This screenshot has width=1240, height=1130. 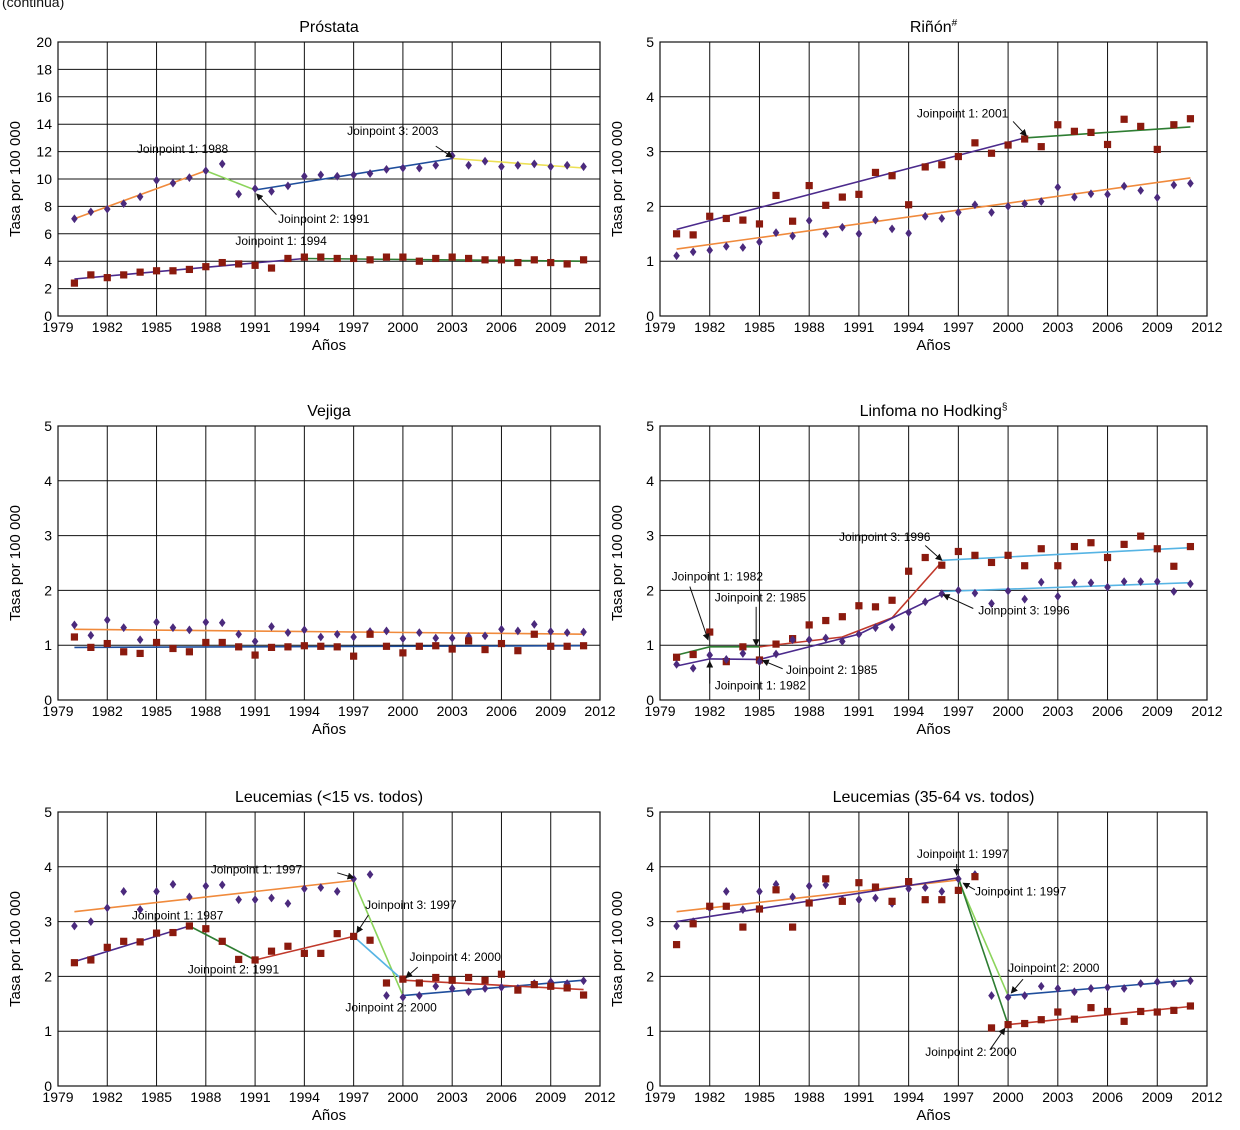 What do you see at coordinates (329, 345) in the screenshot?
I see `x-axis-label: Años` at bounding box center [329, 345].